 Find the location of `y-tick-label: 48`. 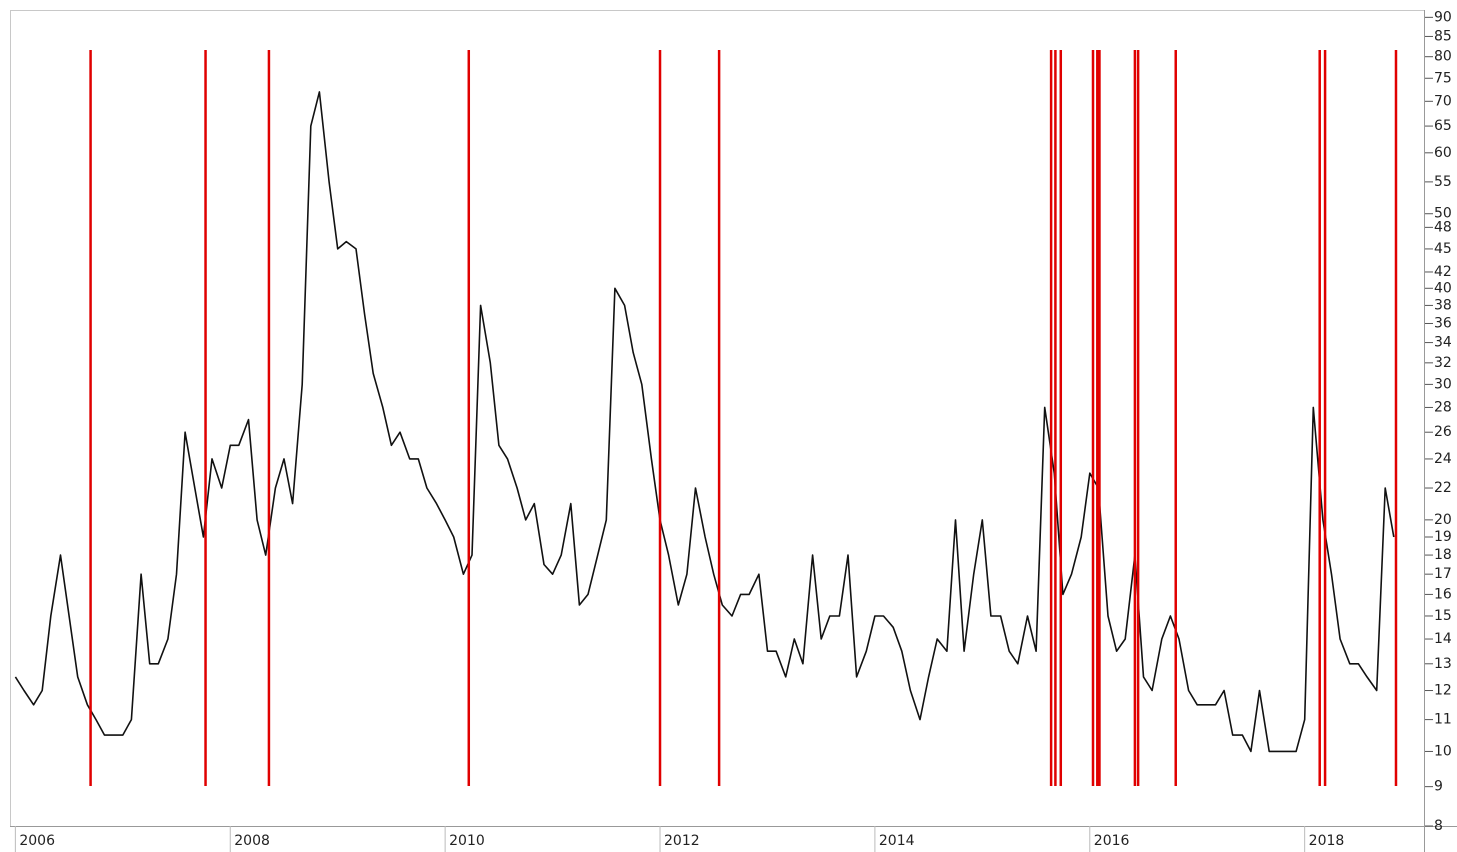

y-tick-label: 48 is located at coordinates (1443, 227).